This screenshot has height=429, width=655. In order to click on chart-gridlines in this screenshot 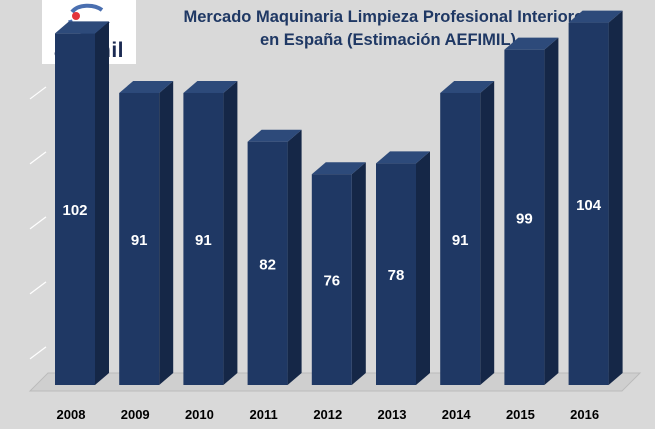, I will do `click(38, 223)`.